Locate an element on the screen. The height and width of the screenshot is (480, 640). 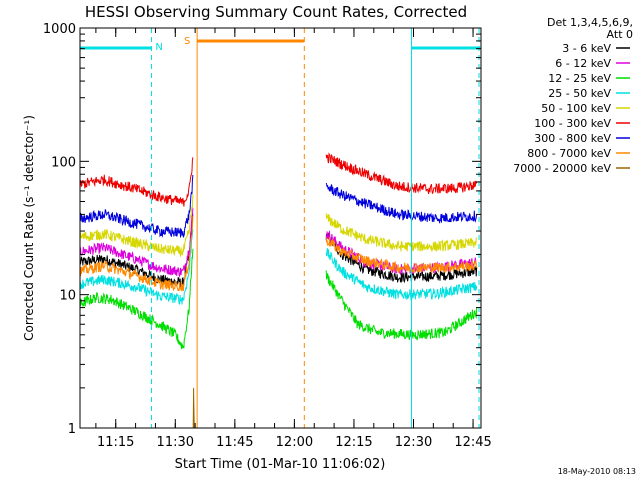
legend-label: 50 - 100 keV is located at coordinates (576, 108).